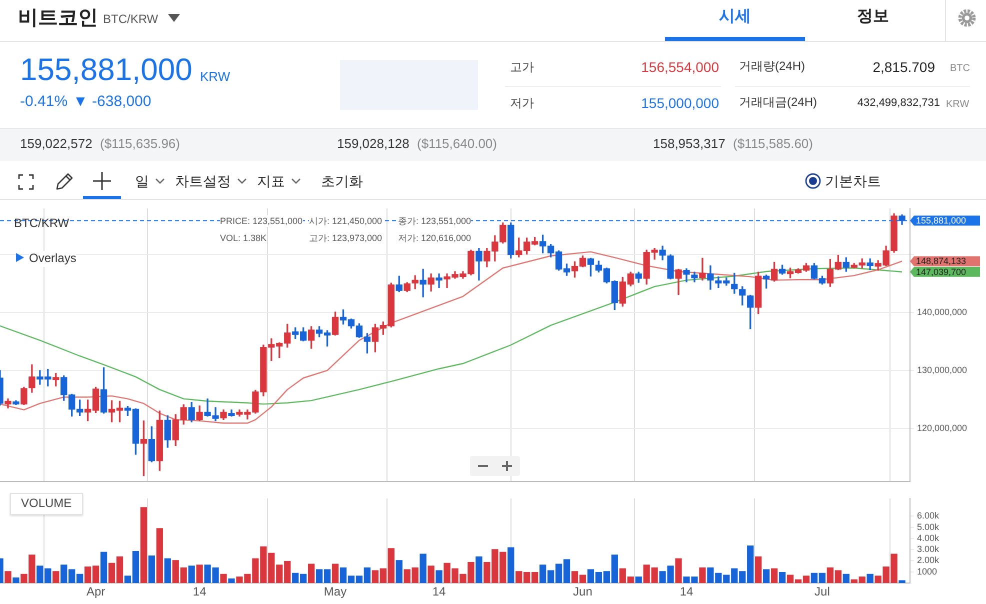 This screenshot has width=986, height=604. I want to click on x-tick-label: Jun, so click(582, 591).